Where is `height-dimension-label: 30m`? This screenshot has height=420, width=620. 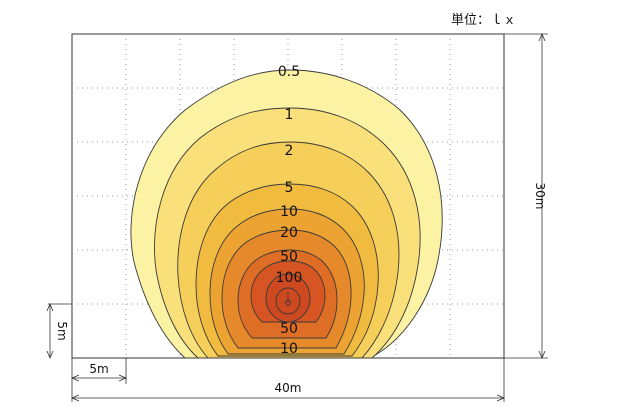
height-dimension-label: 30m is located at coordinates (540, 196).